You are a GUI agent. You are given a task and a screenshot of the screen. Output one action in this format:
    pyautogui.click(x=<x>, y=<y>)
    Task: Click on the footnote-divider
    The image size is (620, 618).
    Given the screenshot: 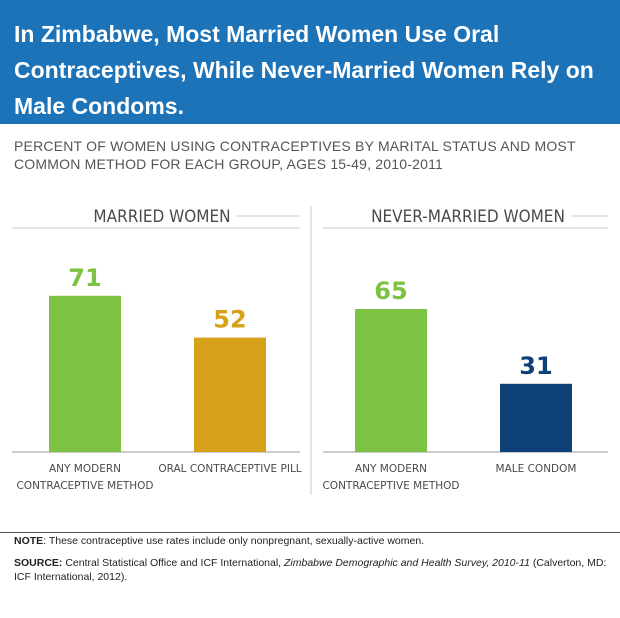 What is the action you would take?
    pyautogui.click(x=310, y=532)
    